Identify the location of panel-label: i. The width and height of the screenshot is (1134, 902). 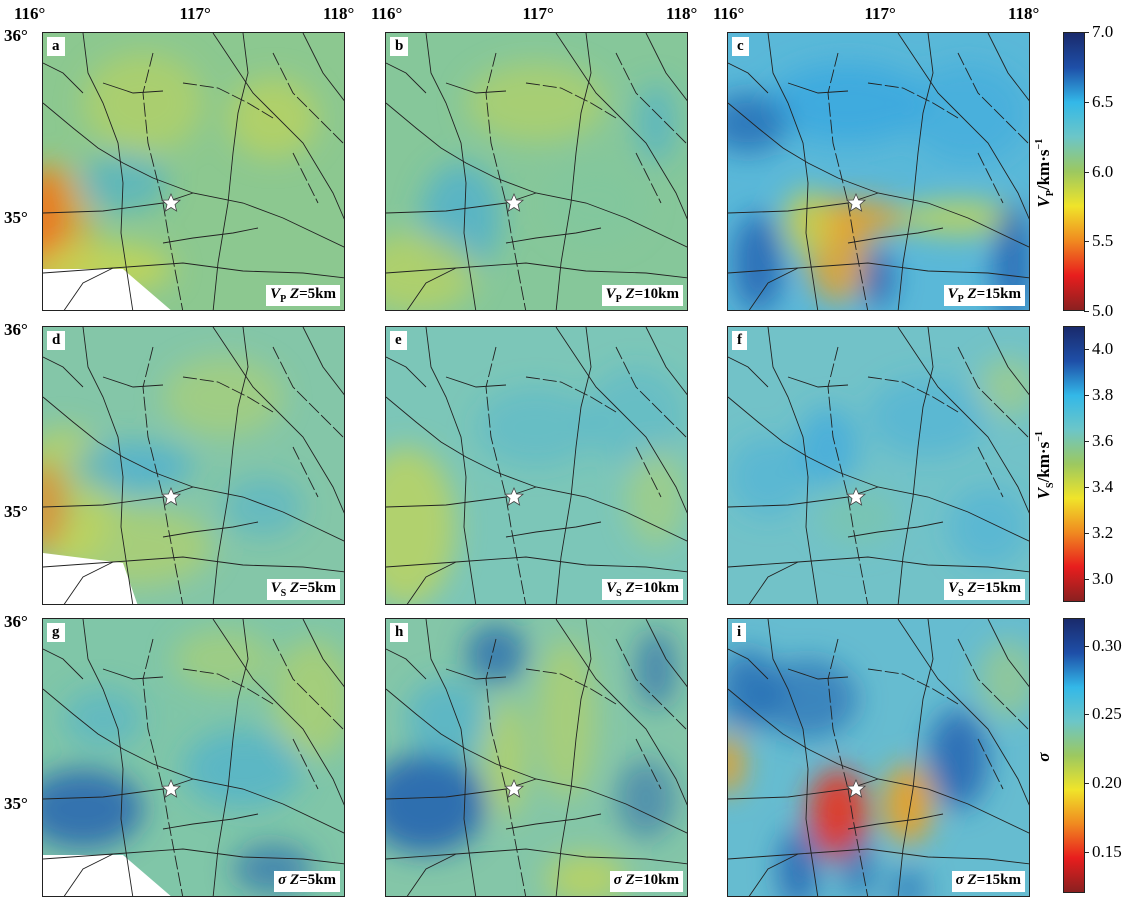
(739, 632).